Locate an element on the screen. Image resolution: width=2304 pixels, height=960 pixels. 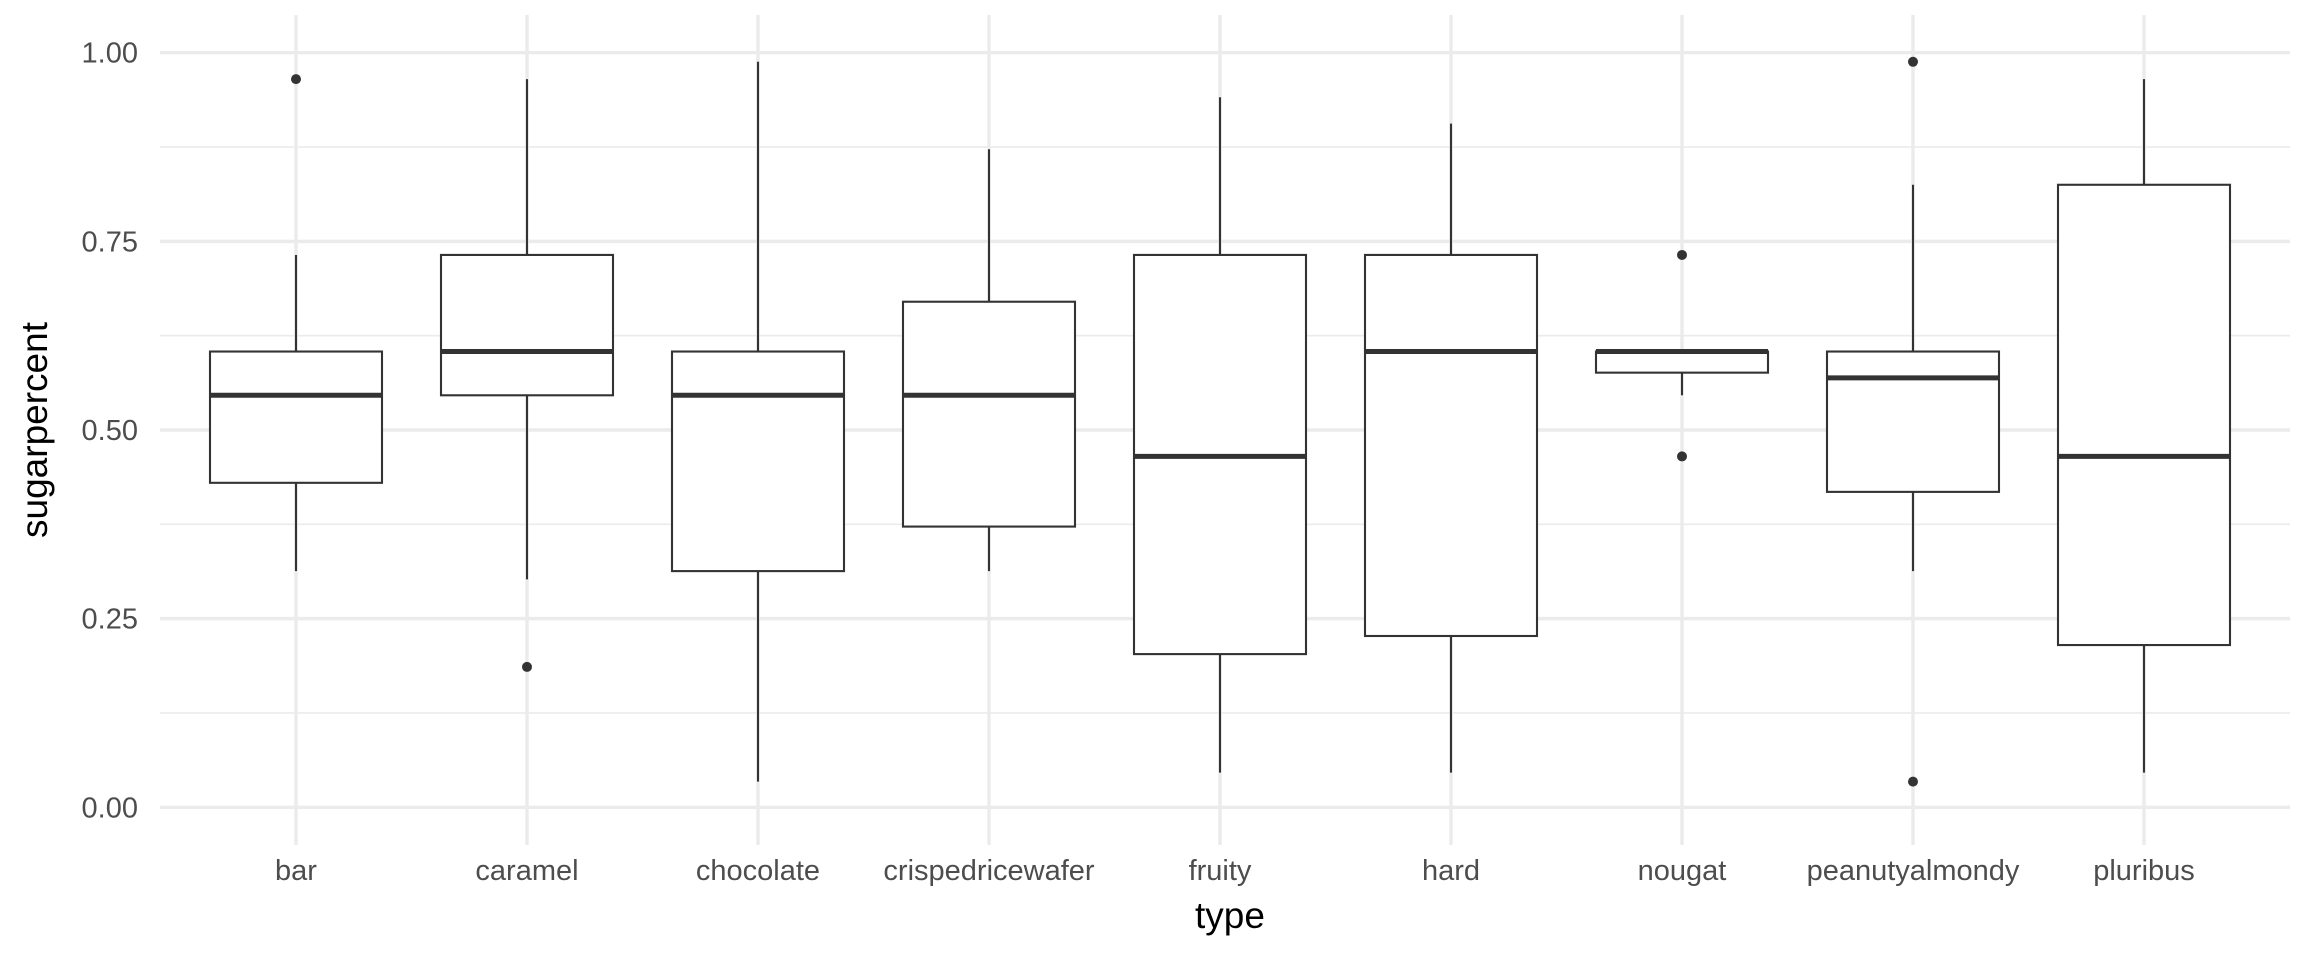
box-peanutyalmondy is located at coordinates (1913, 421).